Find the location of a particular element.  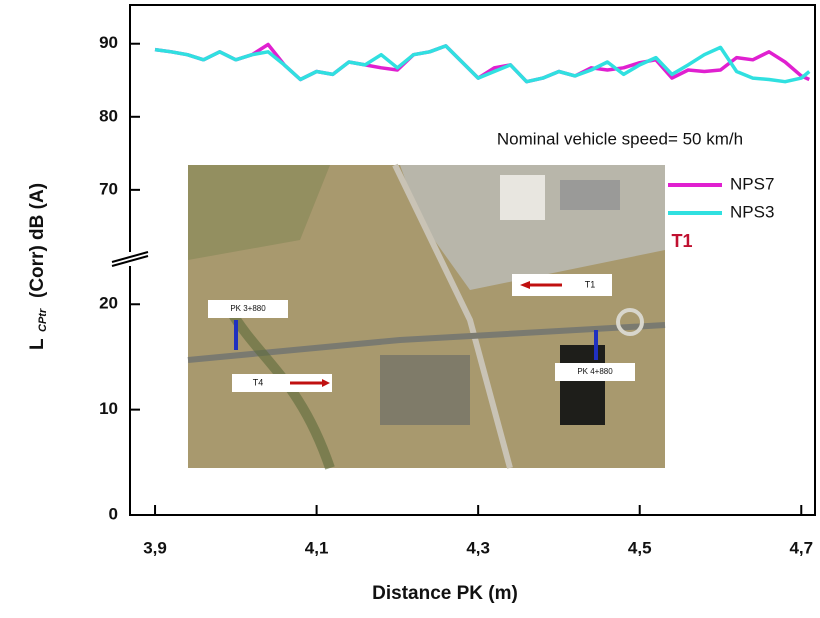

x-tick-label: 4,1 is located at coordinates (317, 547).